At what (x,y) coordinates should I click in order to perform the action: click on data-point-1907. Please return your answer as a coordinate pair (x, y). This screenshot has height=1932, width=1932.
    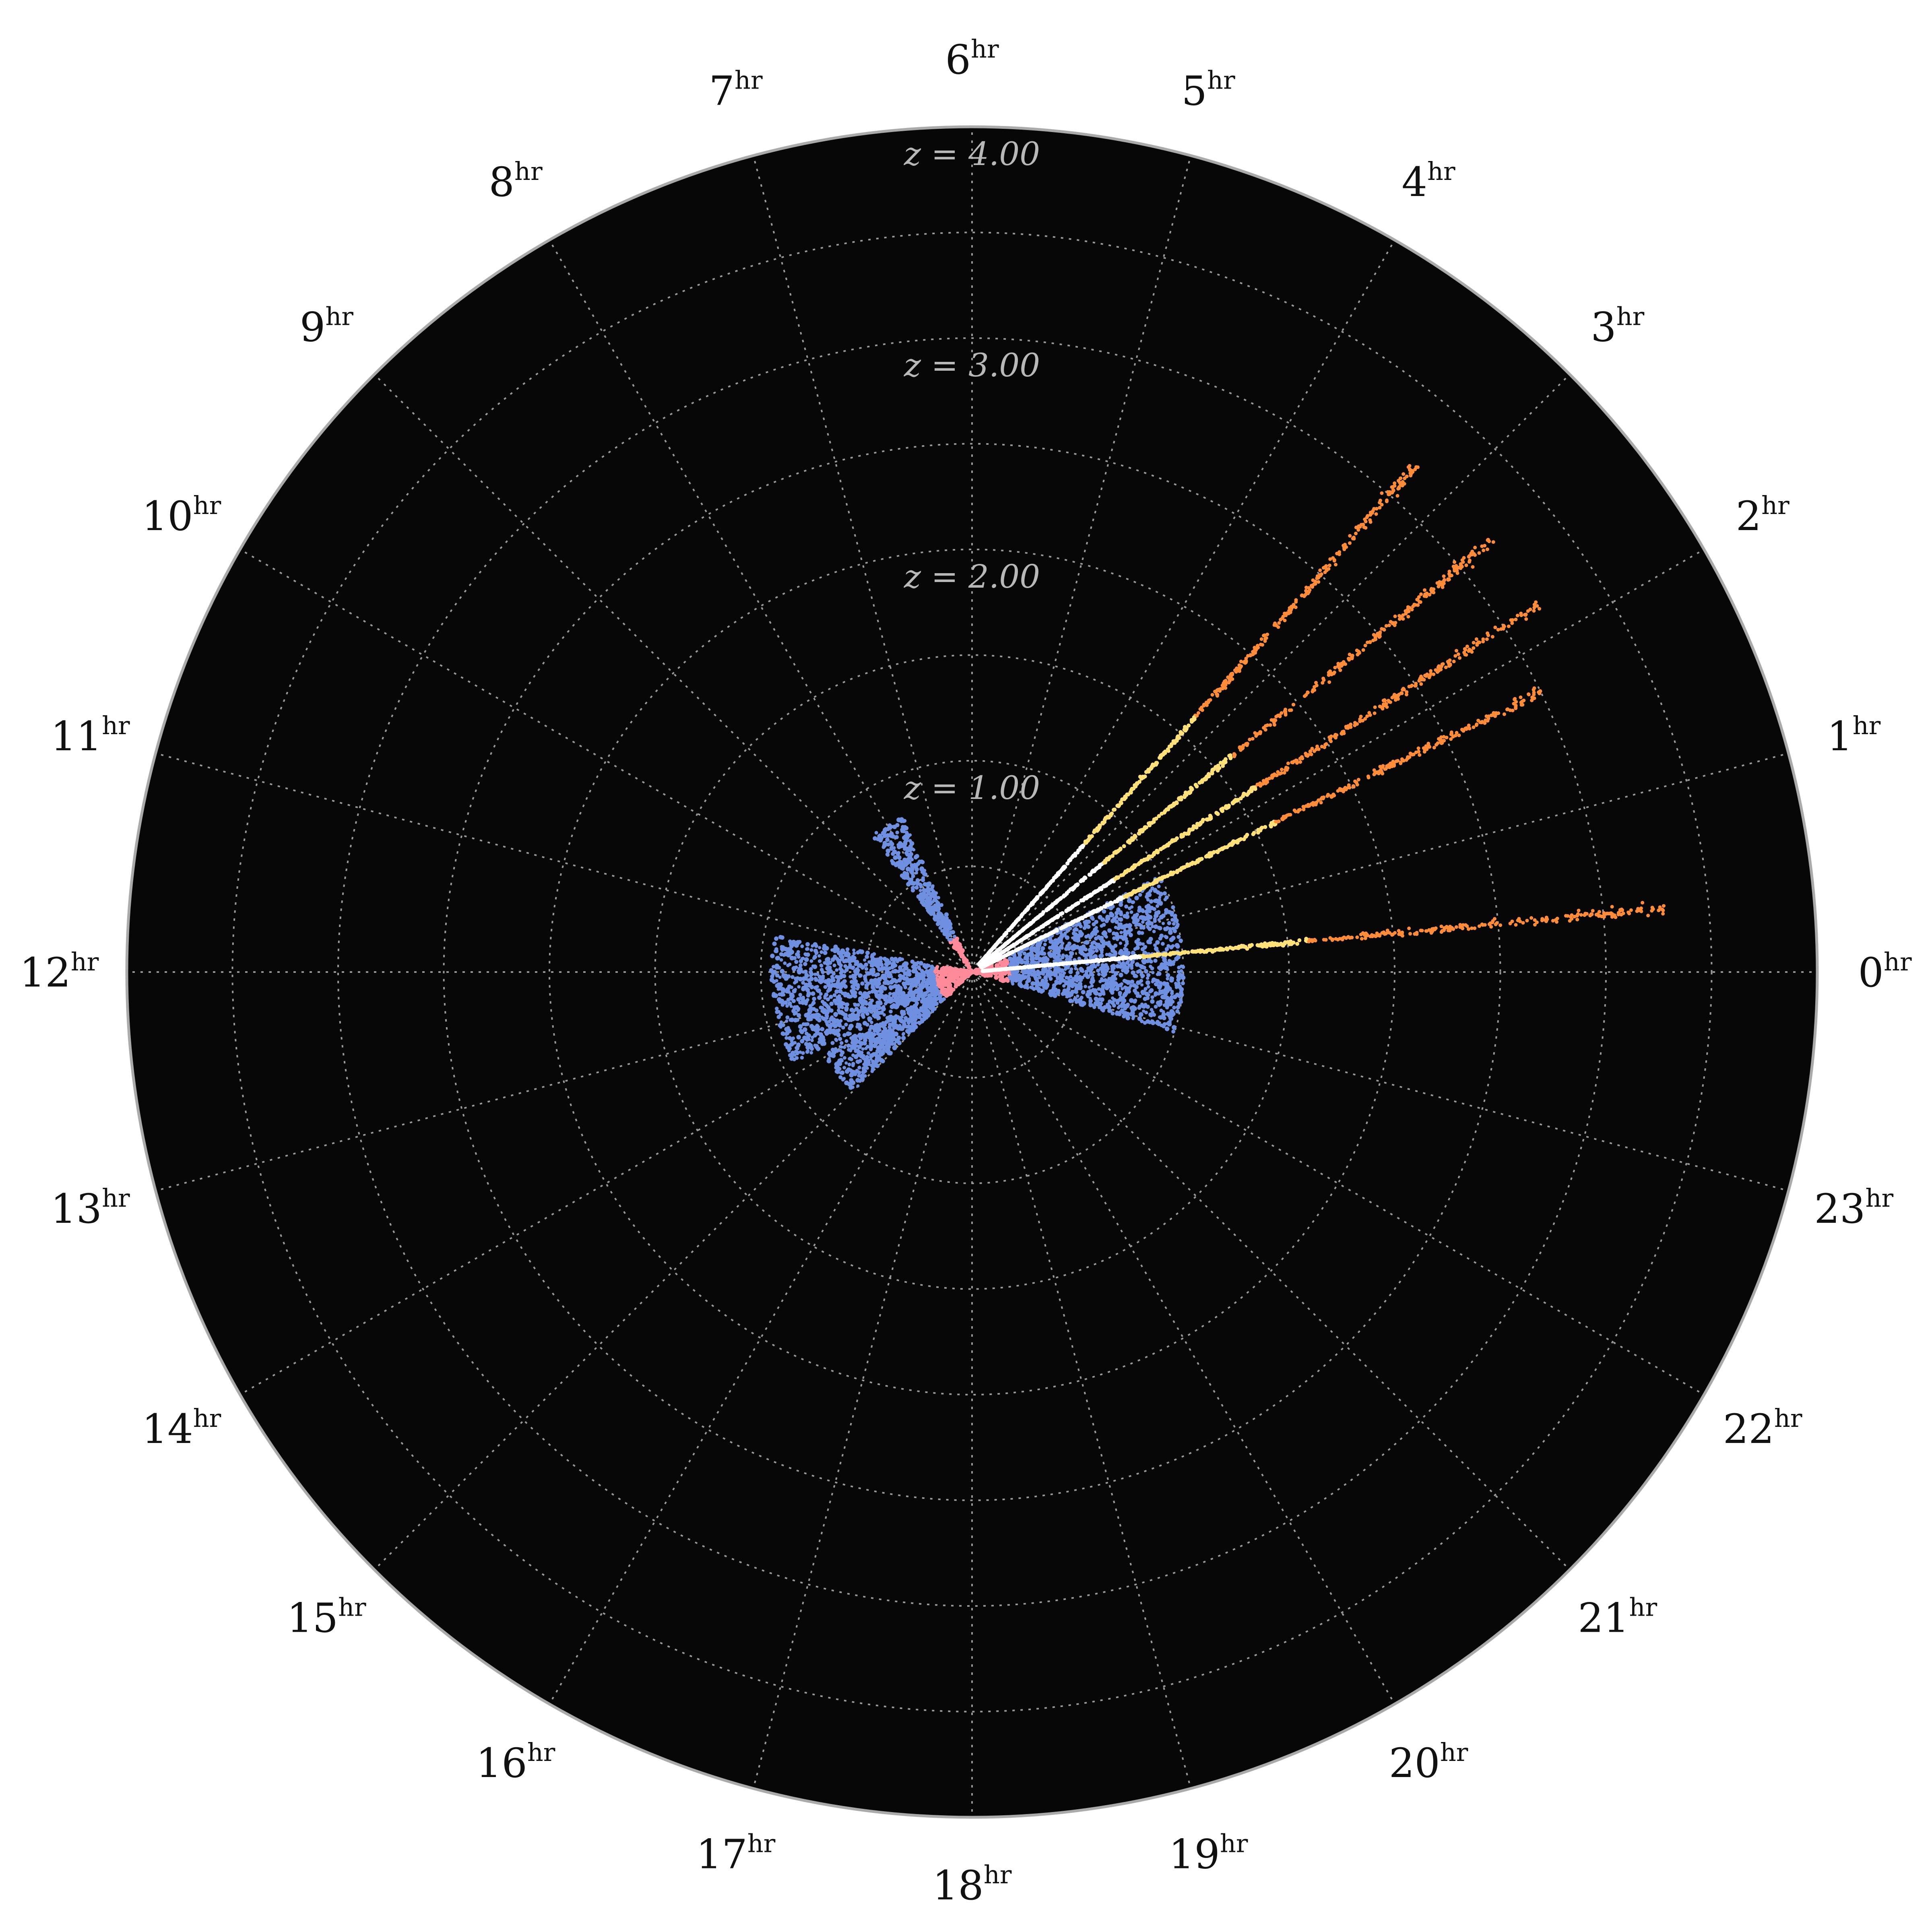
    Looking at the image, I should click on (884, 847).